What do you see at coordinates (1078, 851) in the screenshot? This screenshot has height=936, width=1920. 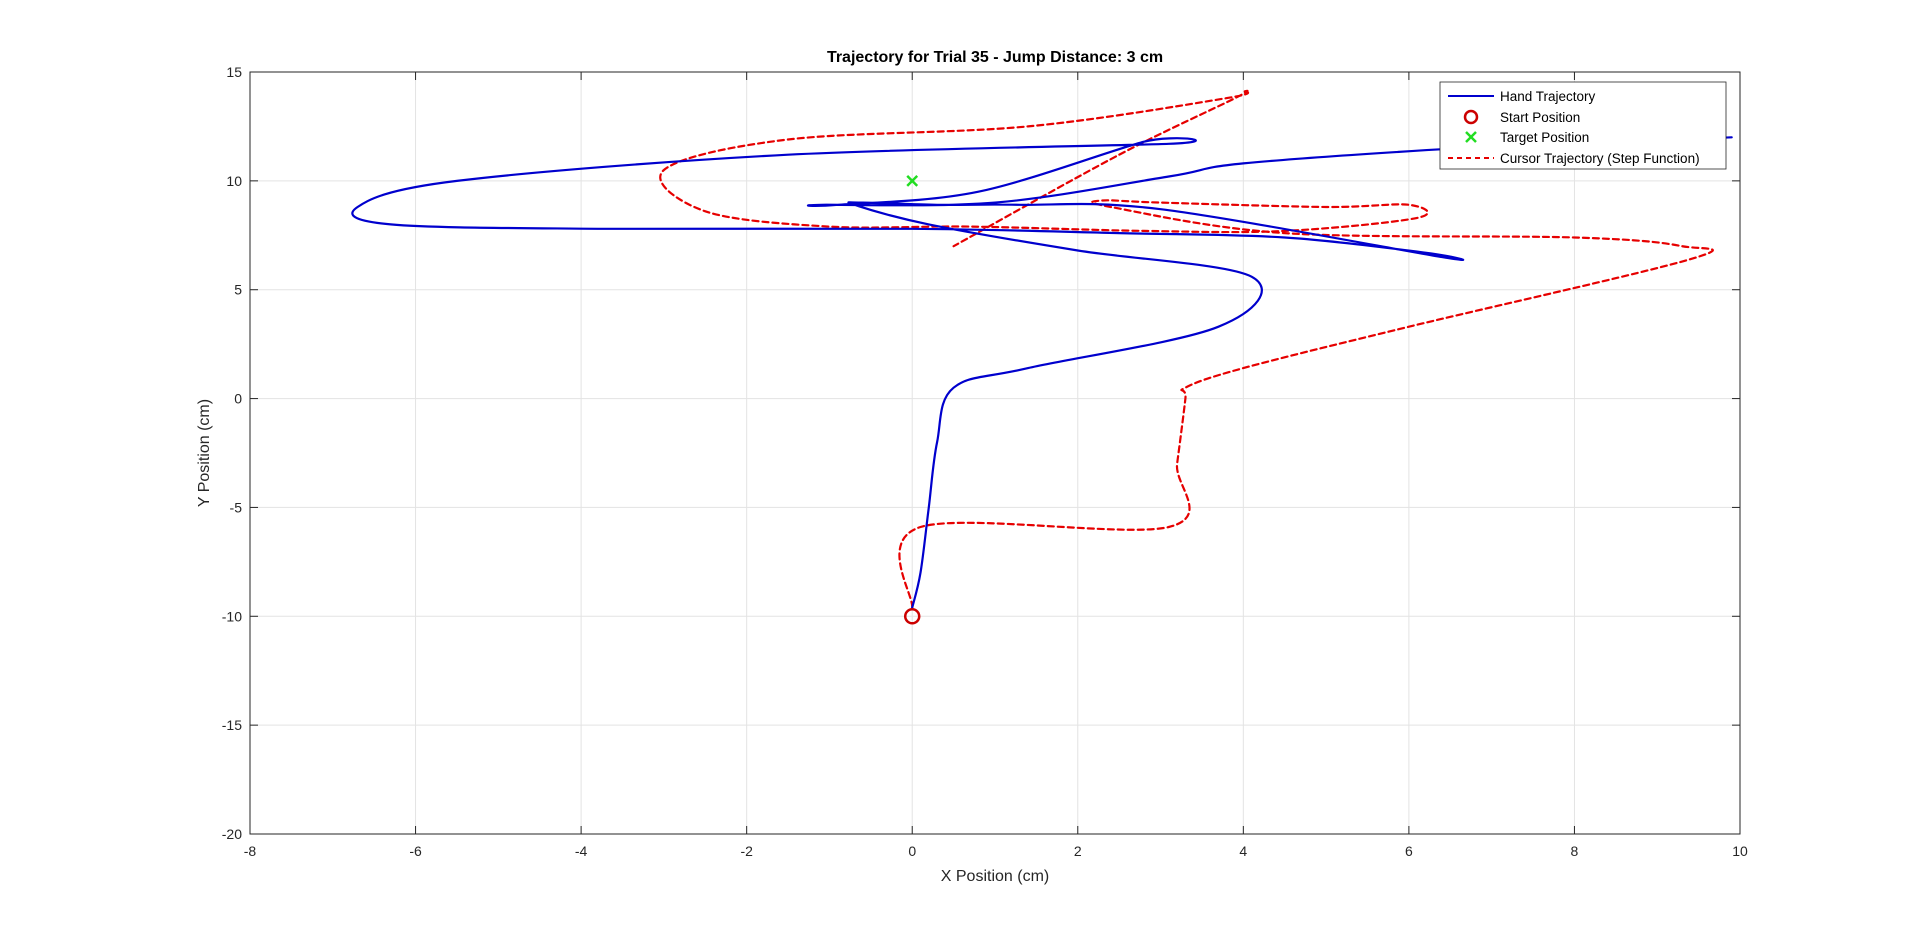 I see `x-tick-label: 2` at bounding box center [1078, 851].